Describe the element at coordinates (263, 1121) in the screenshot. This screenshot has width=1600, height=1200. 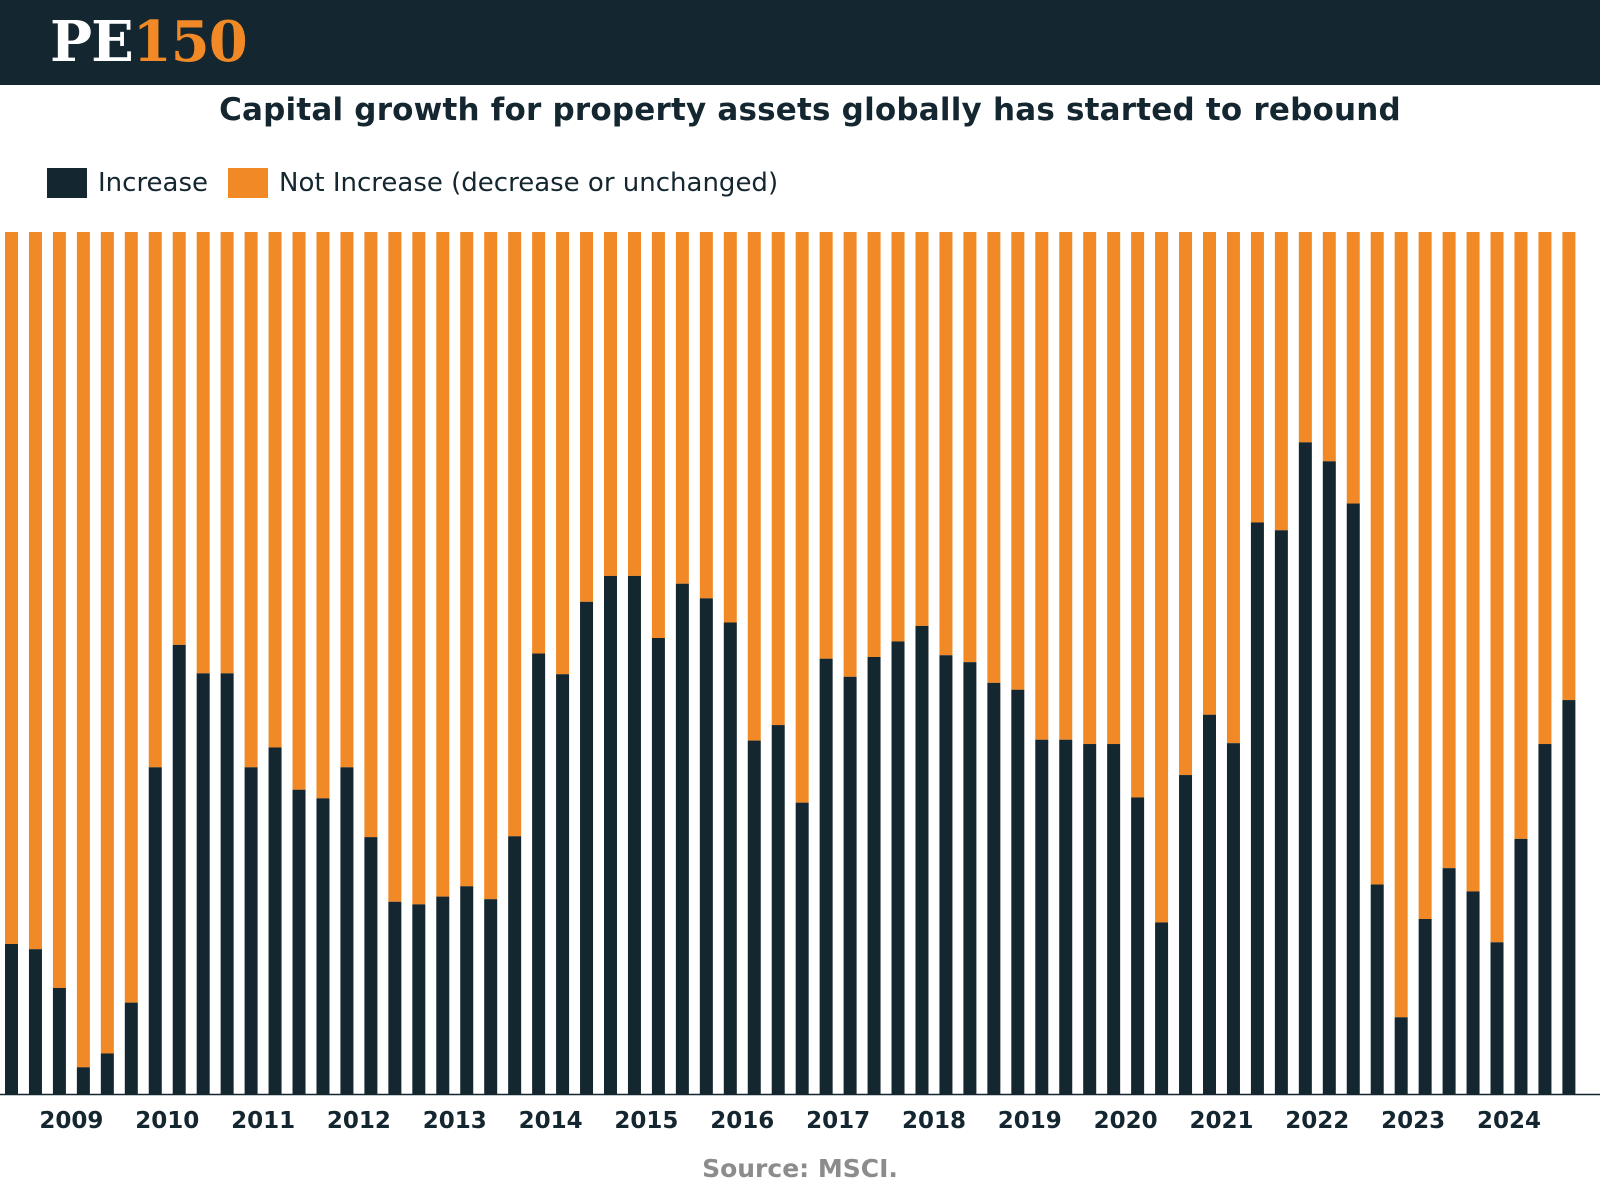
I see `x-tick-label: 2011` at that location.